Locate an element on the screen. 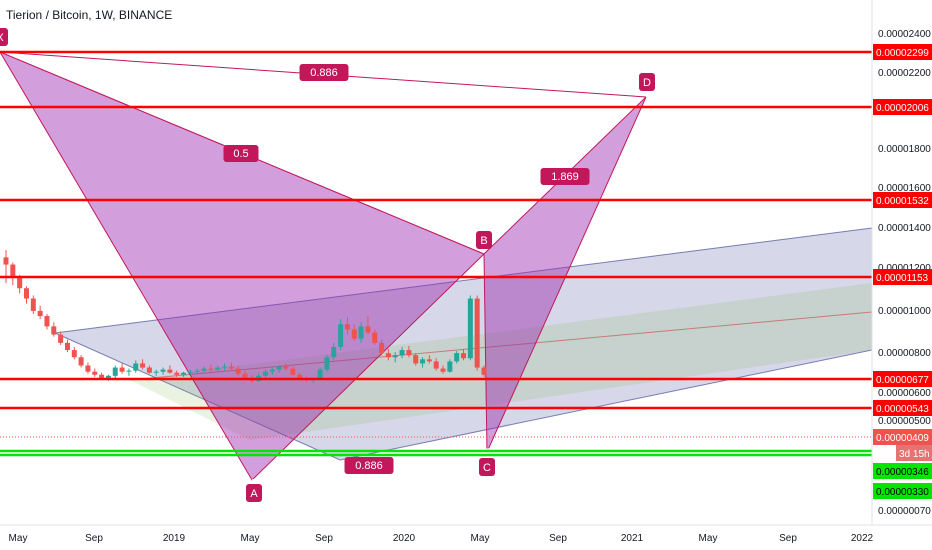  countdown-label: 3d 15h is located at coordinates (914, 454).